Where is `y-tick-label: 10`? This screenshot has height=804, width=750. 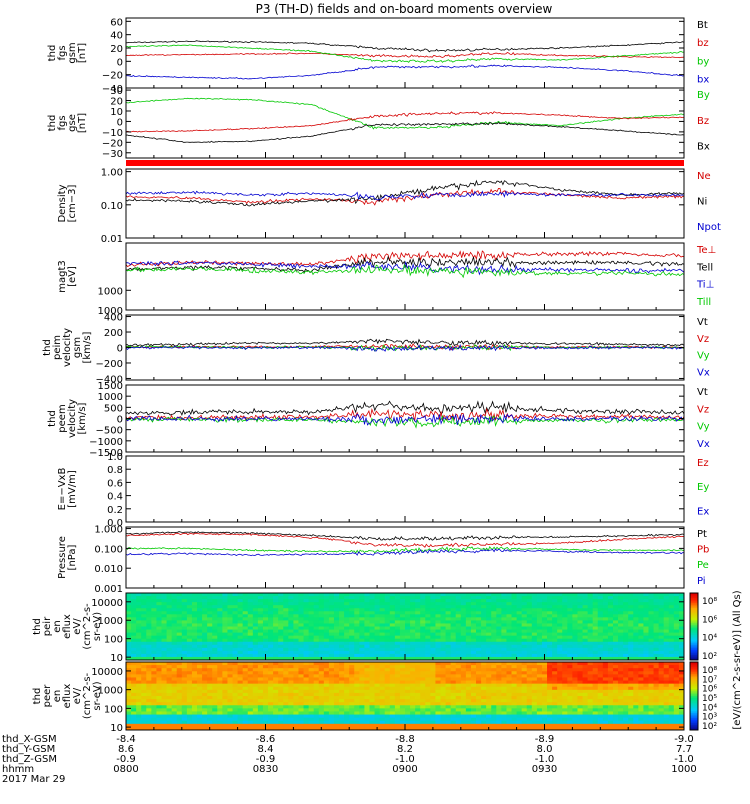 y-tick-label: 10 is located at coordinates (116, 658).